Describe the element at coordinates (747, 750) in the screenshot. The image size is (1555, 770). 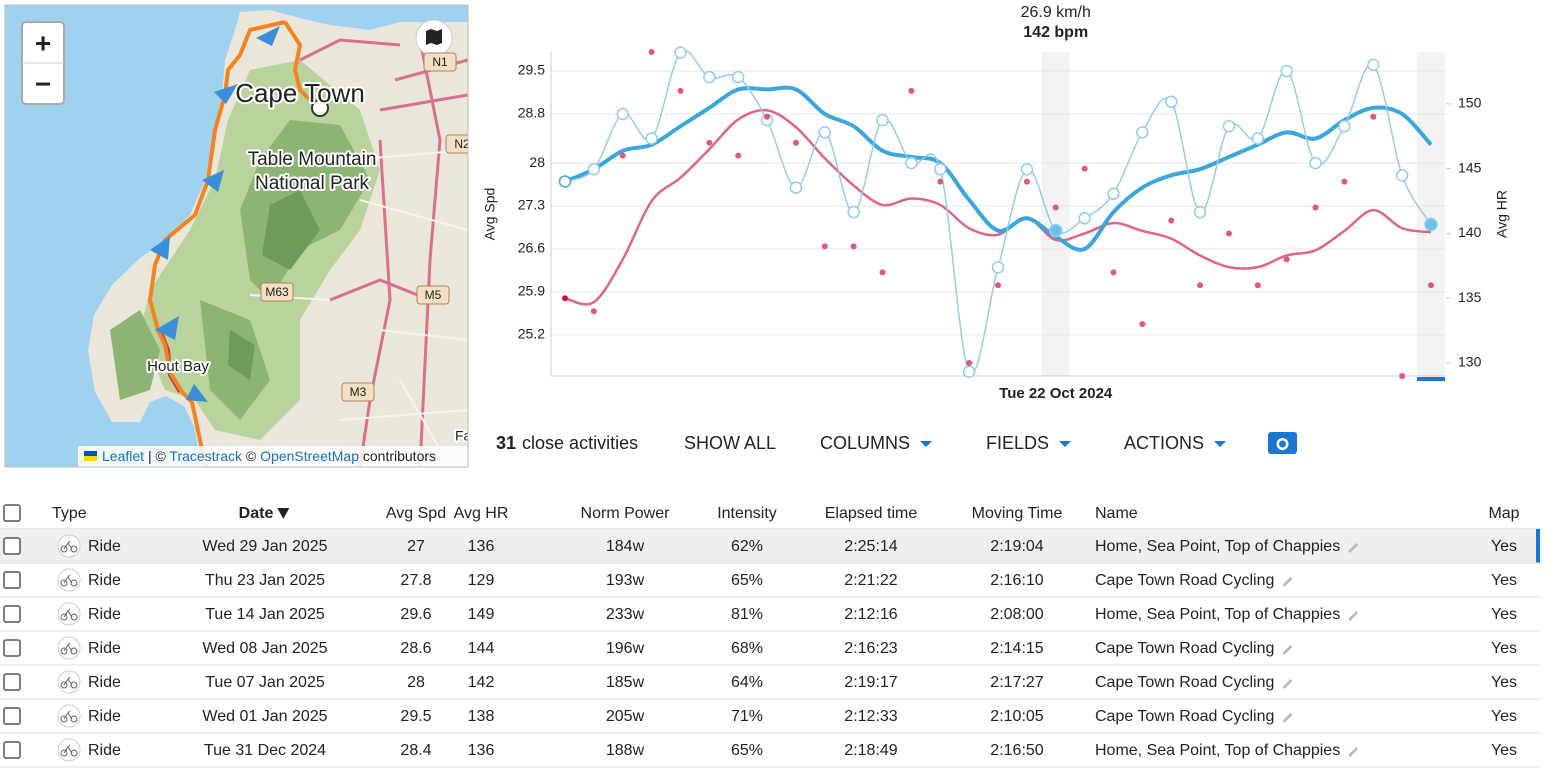
I see `table-cell: 65%` at that location.